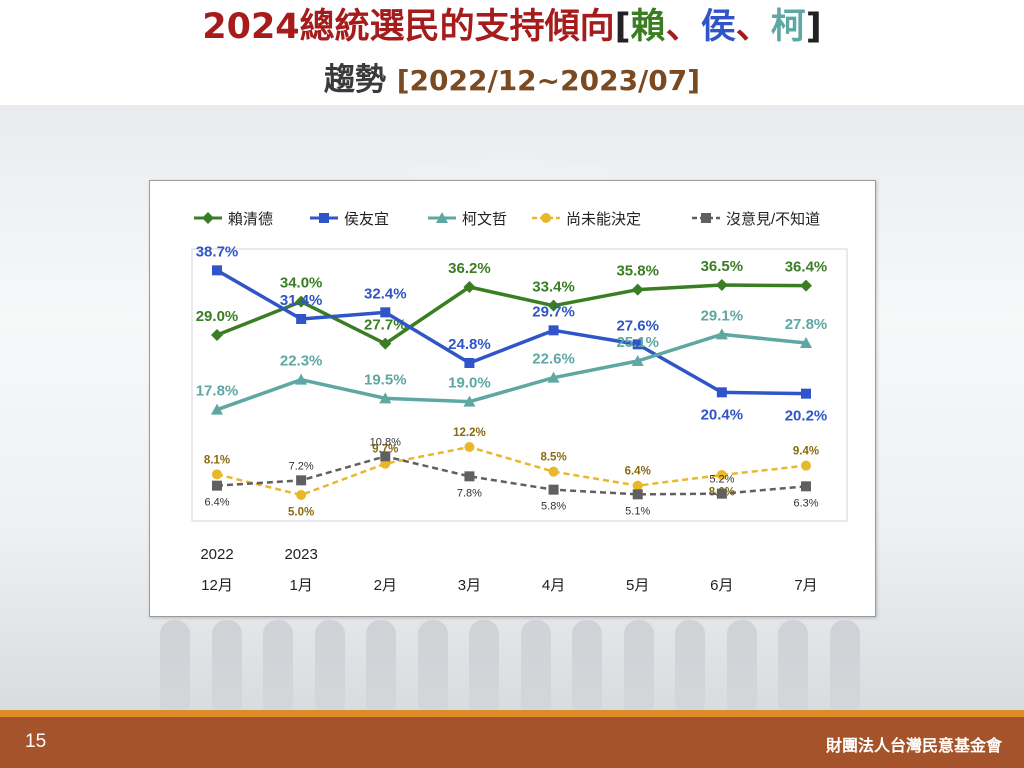 This screenshot has width=1024, height=768. What do you see at coordinates (806, 416) in the screenshot?
I see `data-label: 20.2%` at bounding box center [806, 416].